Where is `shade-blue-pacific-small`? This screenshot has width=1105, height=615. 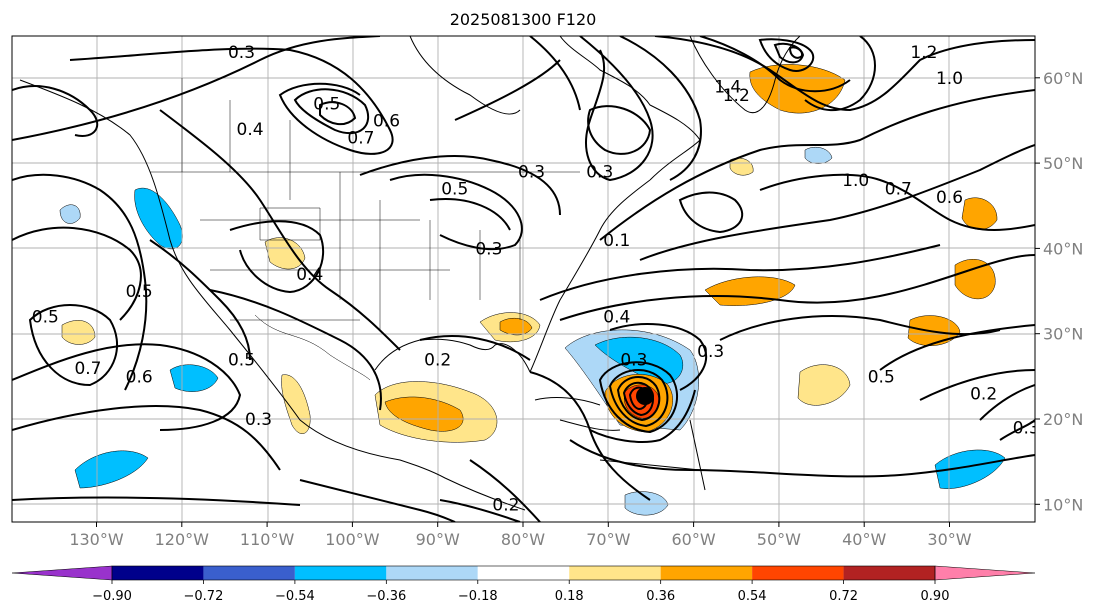
shade-blue-pacific-small is located at coordinates (70, 214).